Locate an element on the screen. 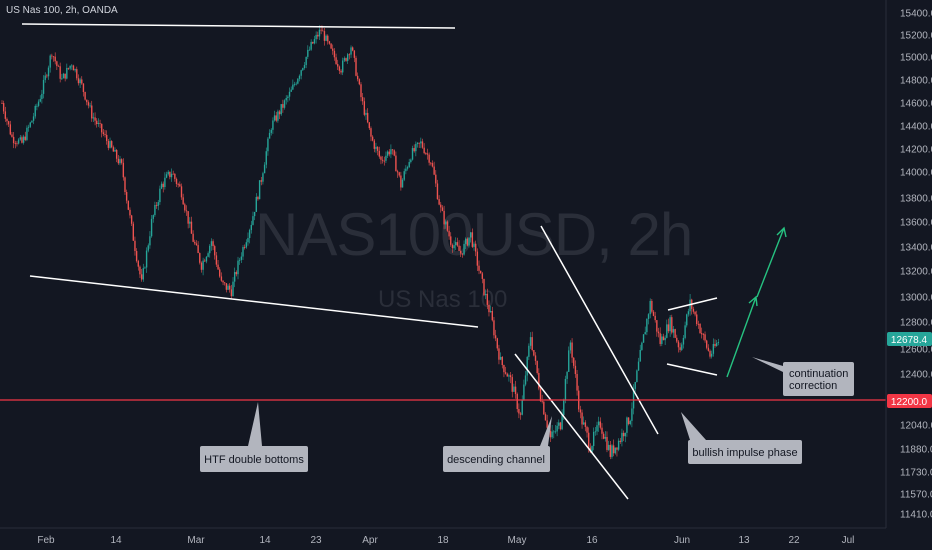 The height and width of the screenshot is (550, 932). annotation-continuation-correction: continuation correction is located at coordinates (803, 376).